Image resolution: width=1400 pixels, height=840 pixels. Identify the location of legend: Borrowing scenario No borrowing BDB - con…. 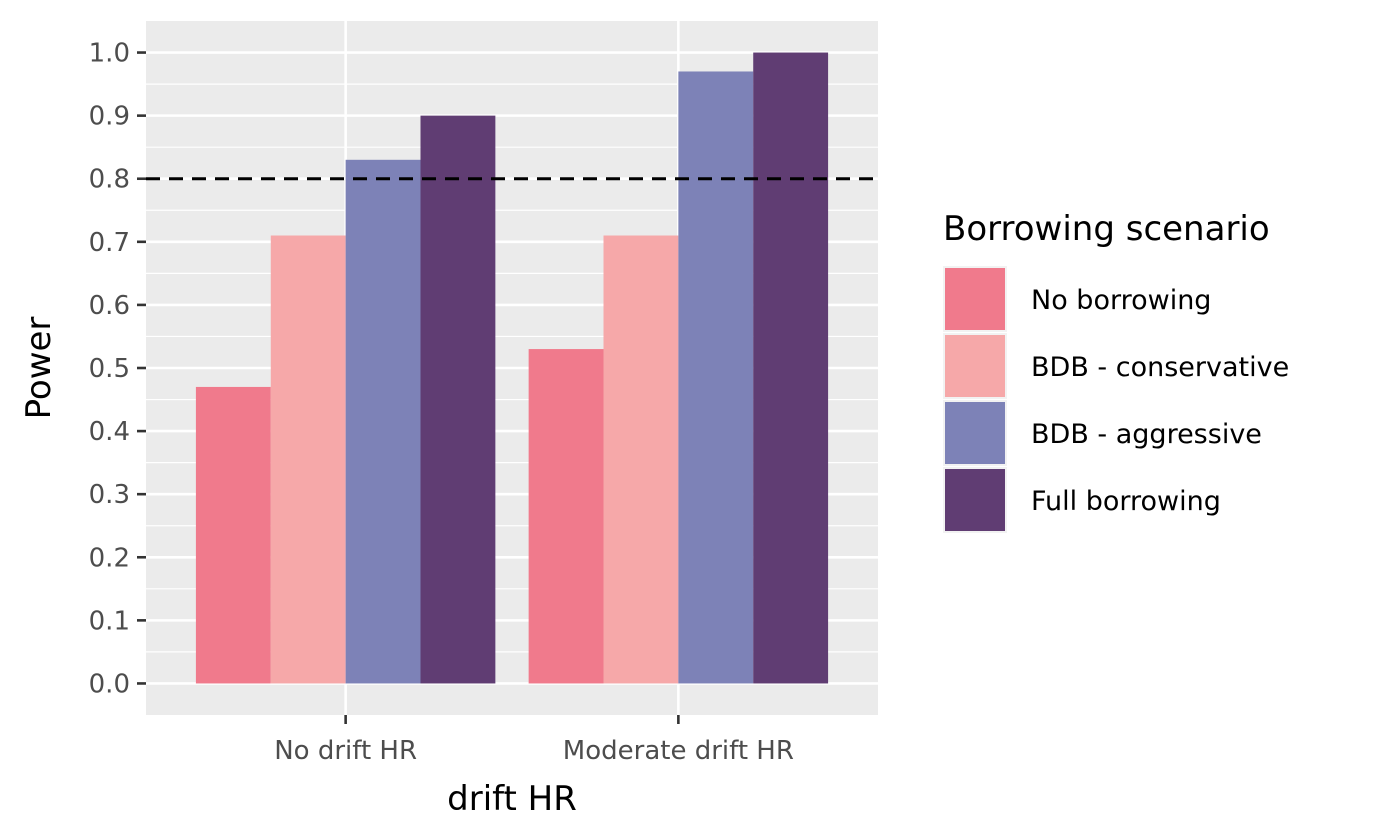
(1116, 371).